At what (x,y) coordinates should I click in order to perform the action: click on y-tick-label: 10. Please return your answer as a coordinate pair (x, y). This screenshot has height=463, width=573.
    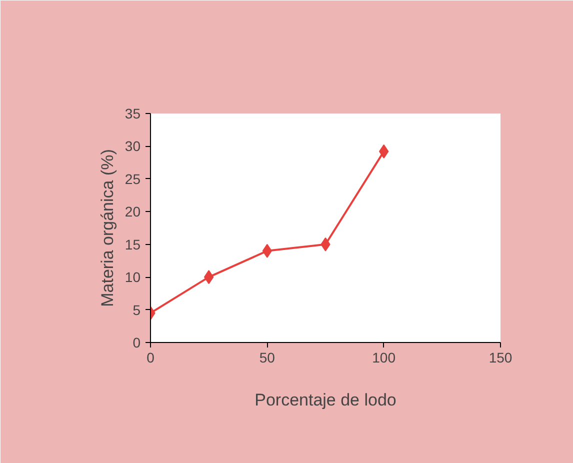
    Looking at the image, I should click on (132, 277).